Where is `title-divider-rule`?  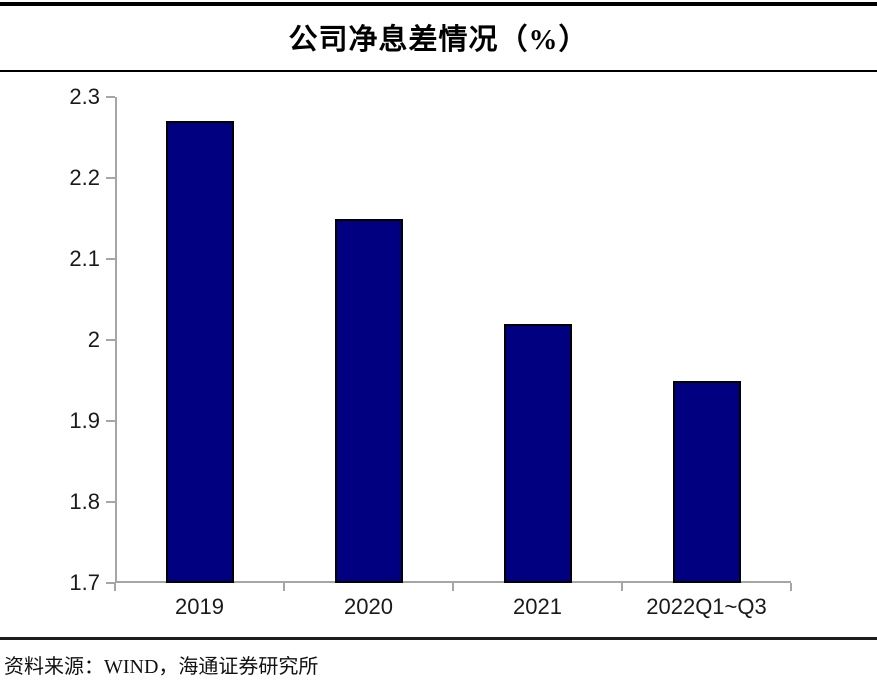 title-divider-rule is located at coordinates (438, 71).